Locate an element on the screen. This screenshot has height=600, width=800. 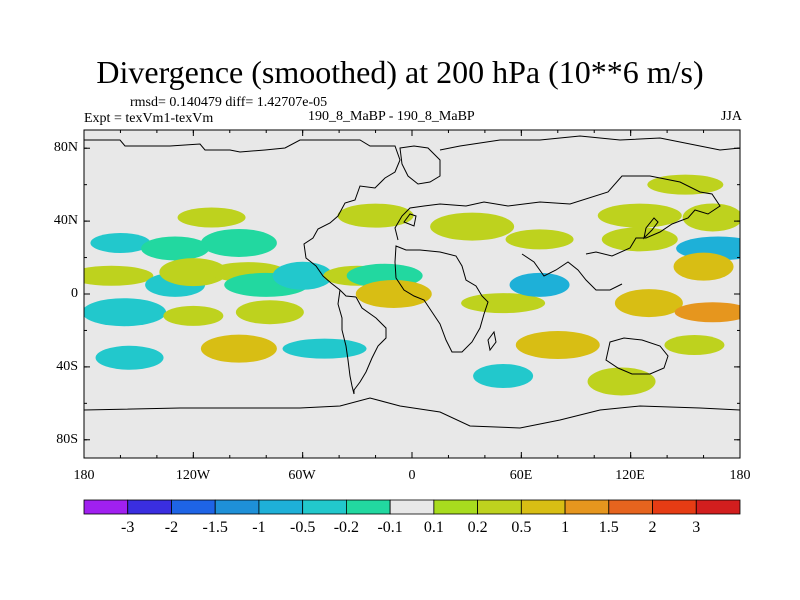
colorbar-label: -1 is located at coordinates (259, 527).